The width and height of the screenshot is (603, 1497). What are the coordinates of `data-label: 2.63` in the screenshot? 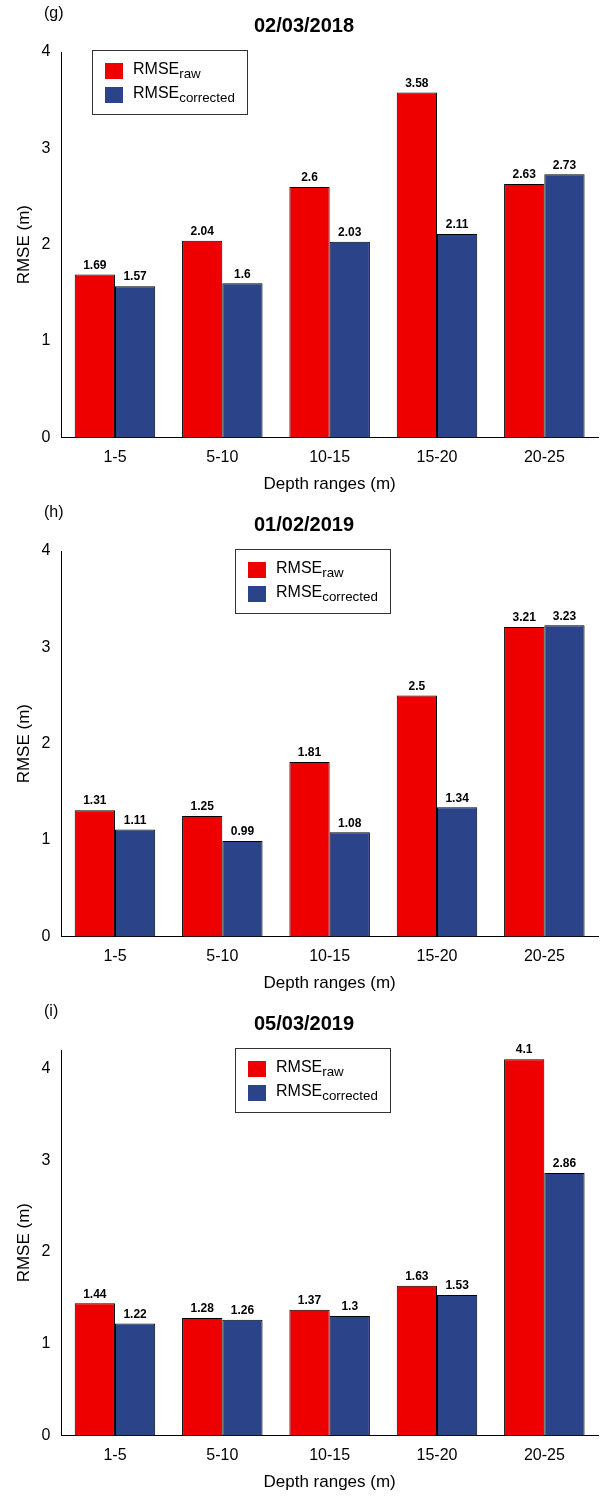 It's located at (524, 174).